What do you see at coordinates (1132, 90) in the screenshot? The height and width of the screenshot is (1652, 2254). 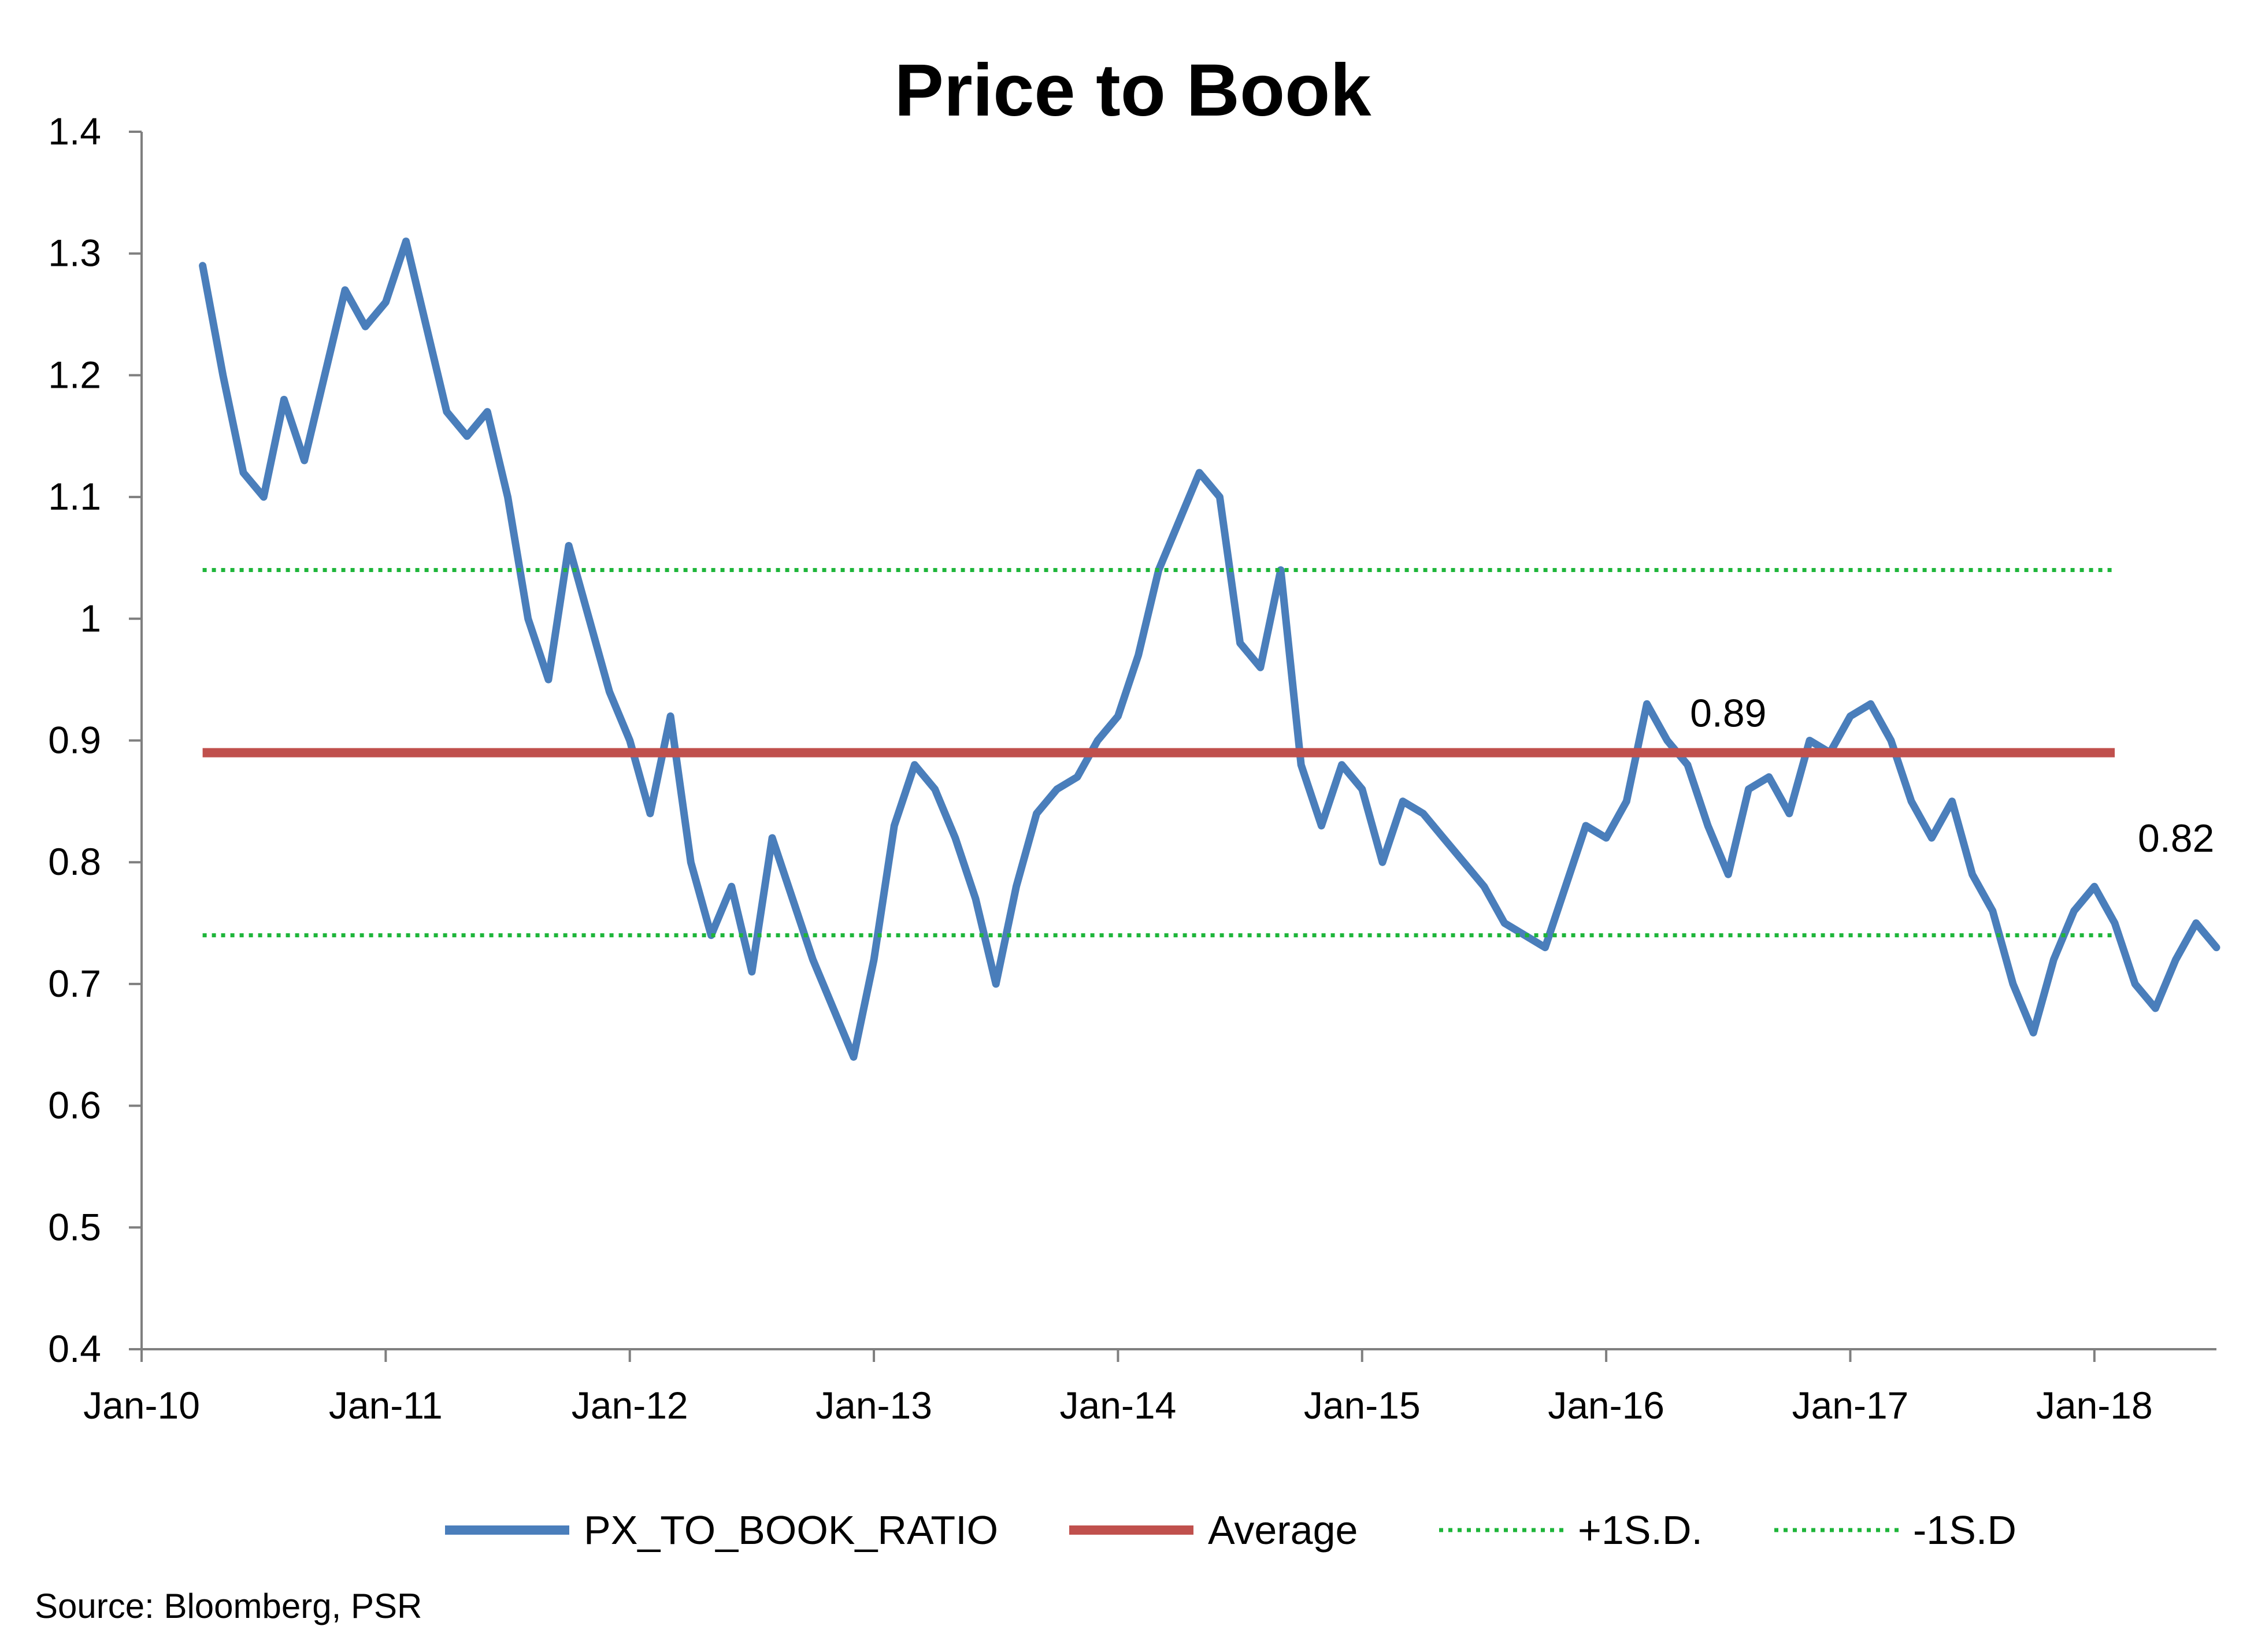 I see `chart-title: Price to Book` at bounding box center [1132, 90].